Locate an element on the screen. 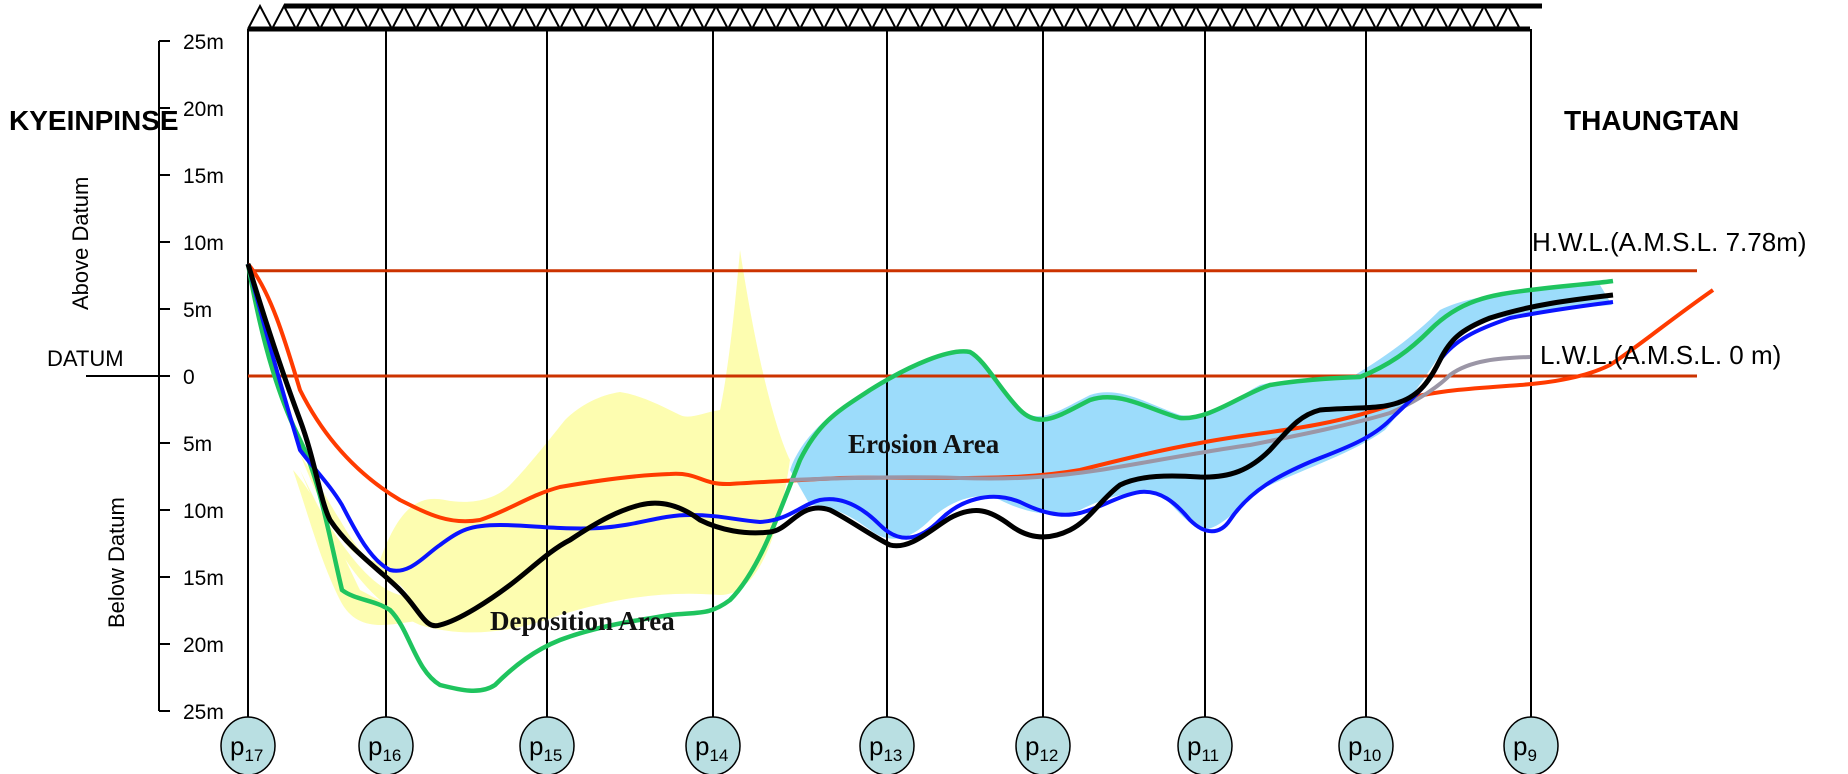 Image resolution: width=1848 pixels, height=774 pixels. pier-marker-p15: p15 is located at coordinates (547, 745).